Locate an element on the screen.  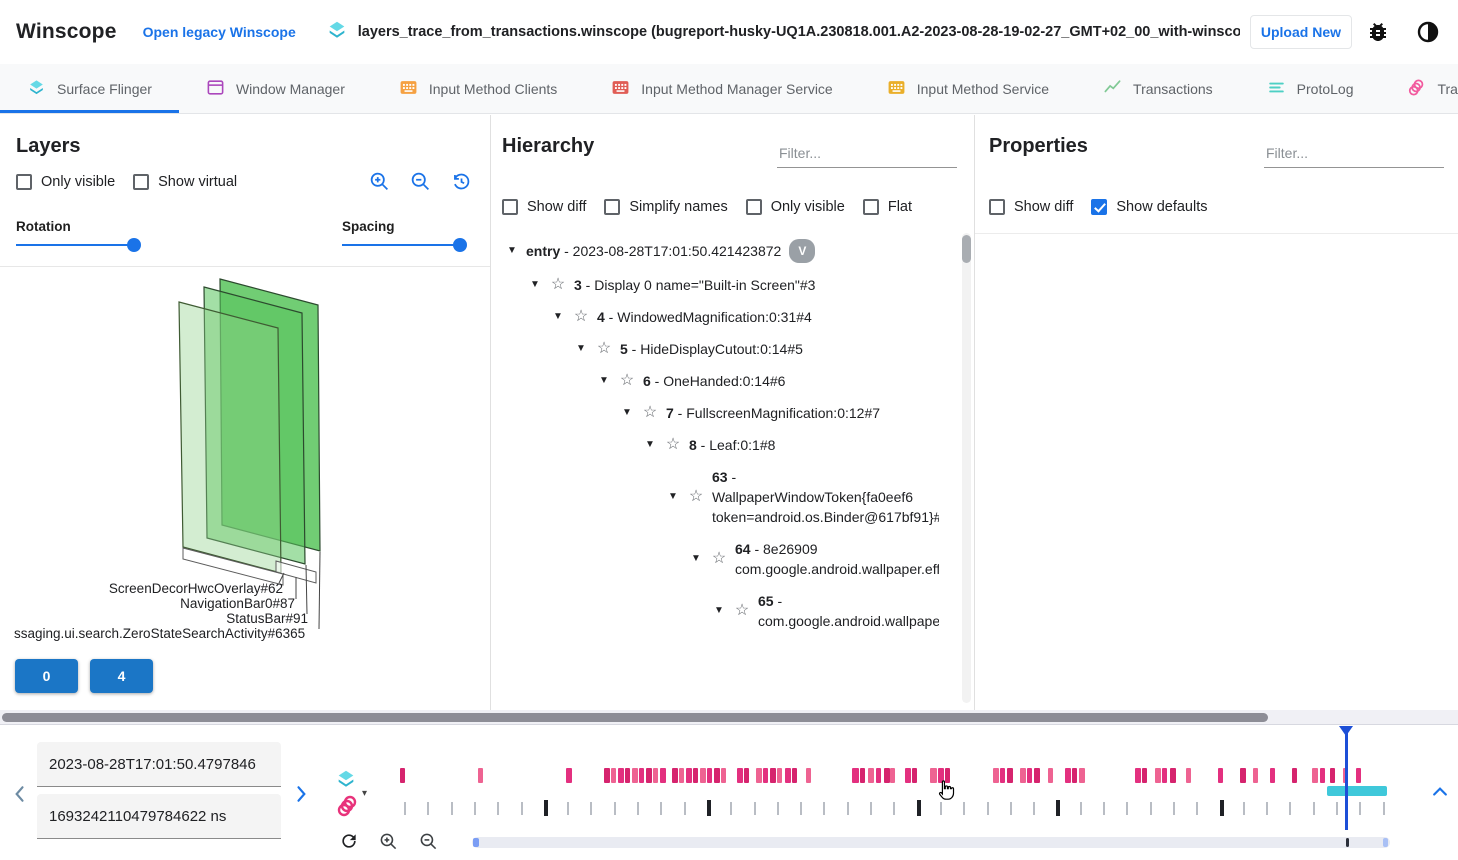
scene-label: NavigationBar0#87 is located at coordinates (237, 603).